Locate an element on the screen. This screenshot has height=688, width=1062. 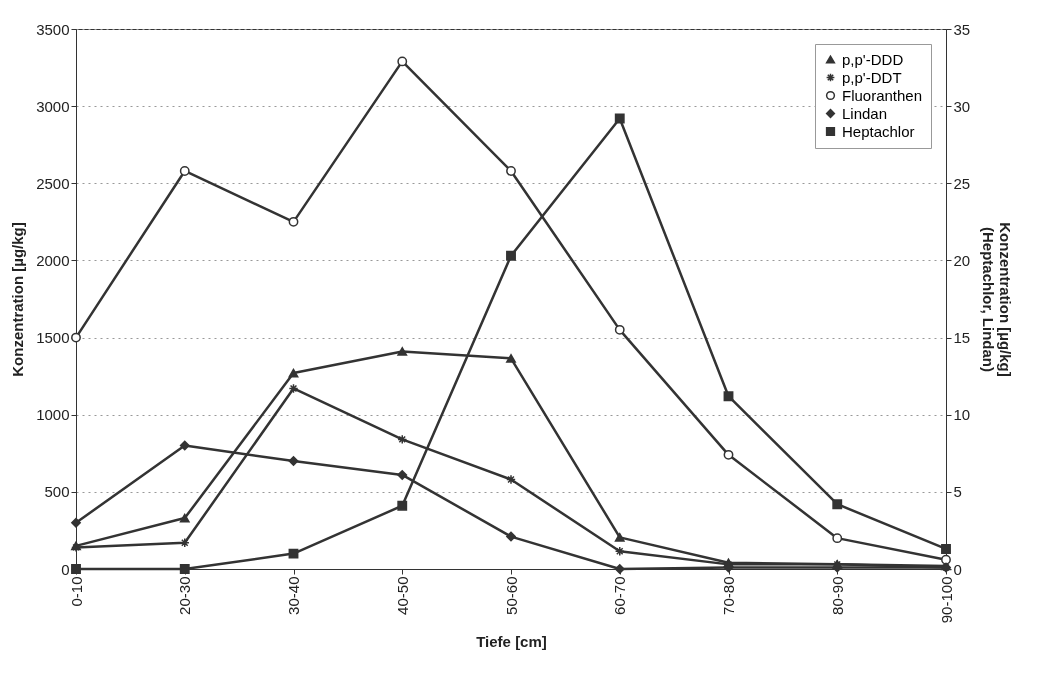
x-tick-label: 80-90 is located at coordinates (837, 595).